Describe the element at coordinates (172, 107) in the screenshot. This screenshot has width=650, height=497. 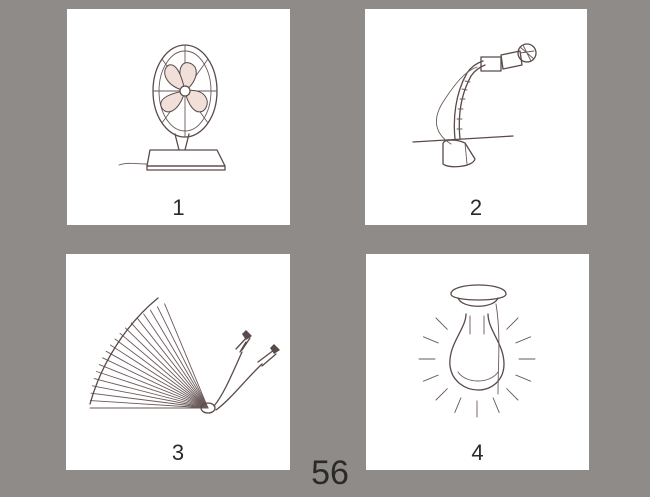
I see `table-fan-illustration` at that location.